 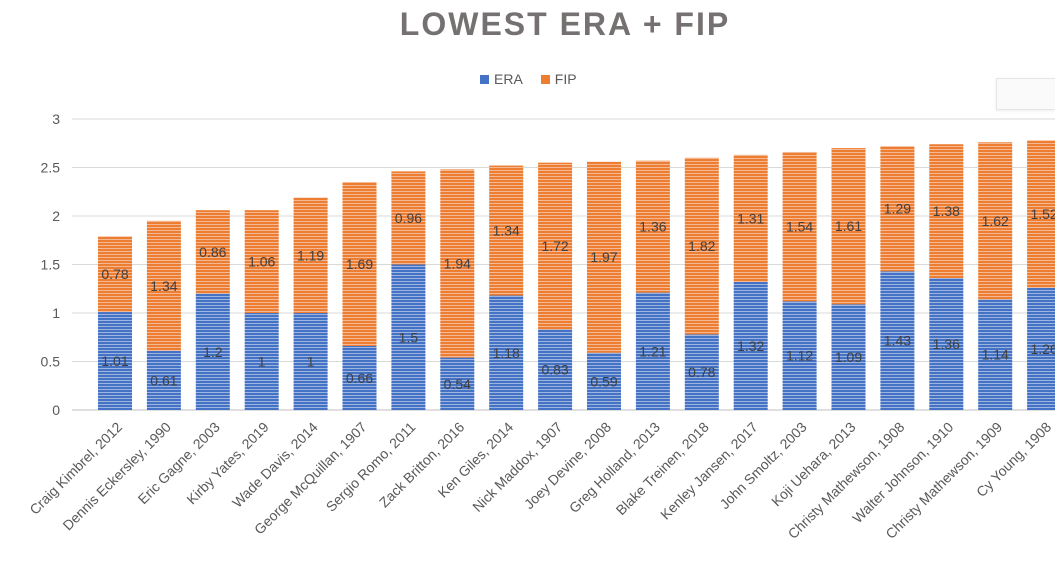 I want to click on data-label-era: 1.2, so click(x=213, y=352).